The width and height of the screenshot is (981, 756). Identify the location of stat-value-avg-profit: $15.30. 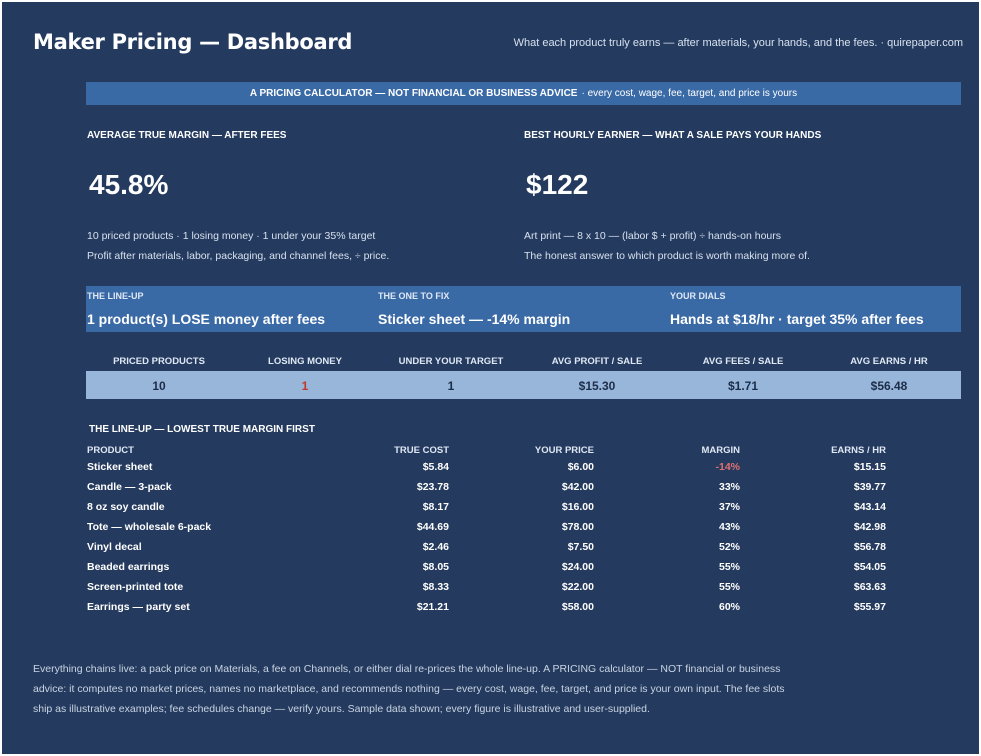
(597, 386).